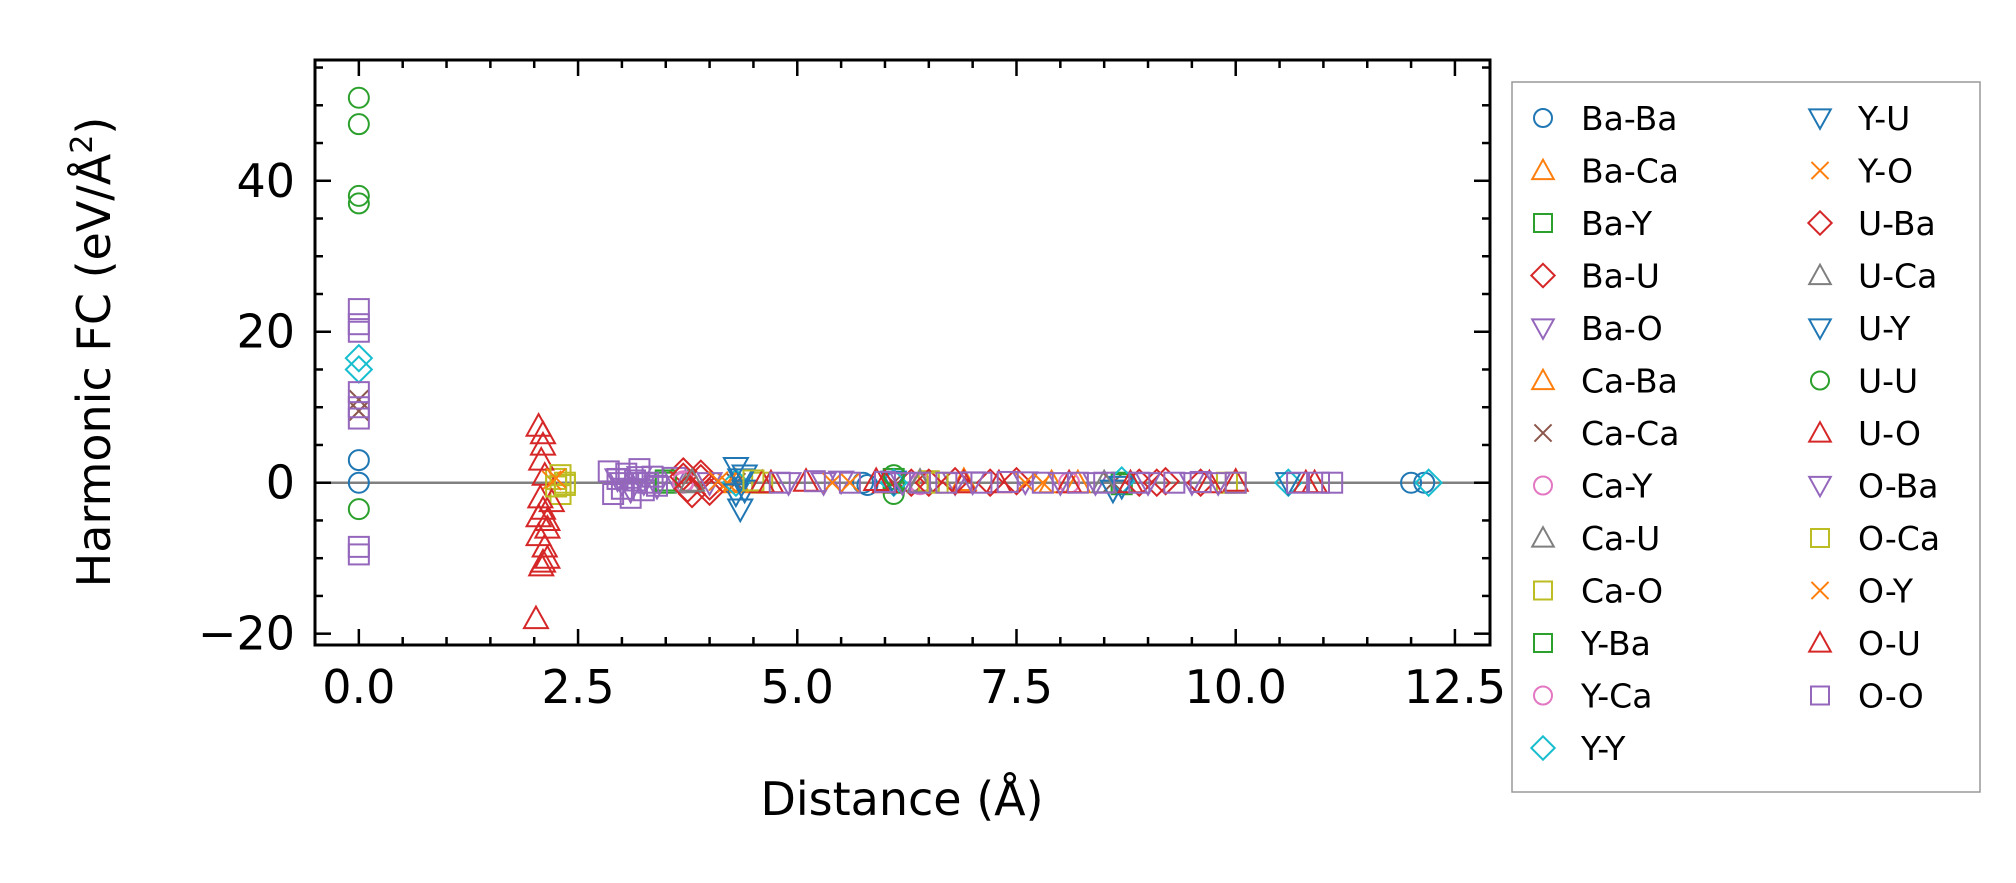 The height and width of the screenshot is (883, 2016). I want to click on legend-label: O-U, so click(1889, 643).